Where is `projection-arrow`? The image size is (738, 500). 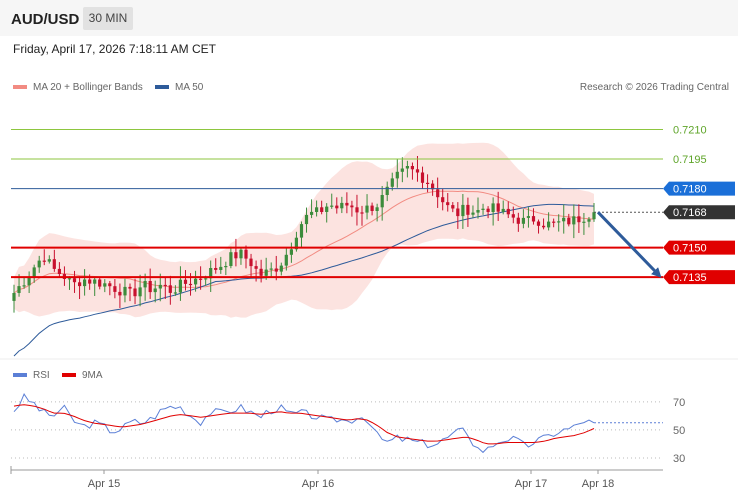
projection-arrow is located at coordinates (629, 244).